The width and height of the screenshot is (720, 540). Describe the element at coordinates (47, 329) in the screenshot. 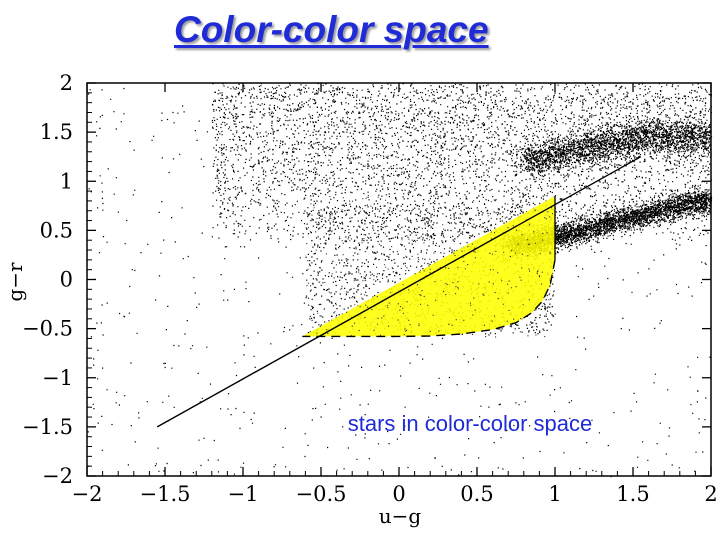

I see `y-tick-label: −0.5` at that location.